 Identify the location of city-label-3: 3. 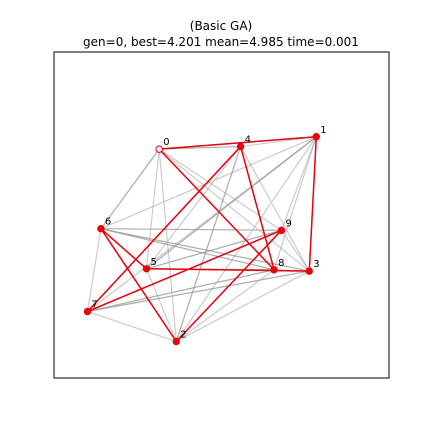
(316, 264).